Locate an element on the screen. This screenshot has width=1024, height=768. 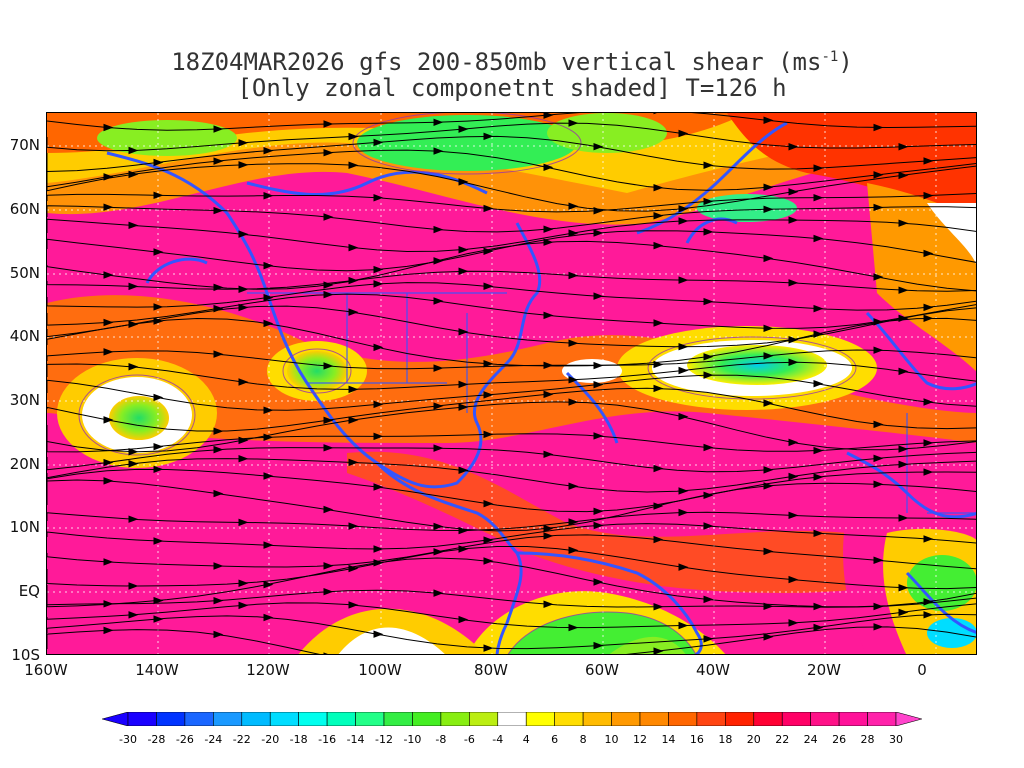
lat-label-20n: 20N is located at coordinates (24, 464).